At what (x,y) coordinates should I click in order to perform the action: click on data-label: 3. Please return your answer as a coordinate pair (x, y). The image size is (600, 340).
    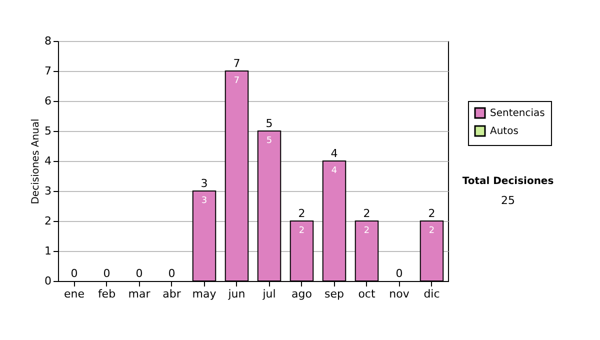
    Looking at the image, I should click on (204, 201).